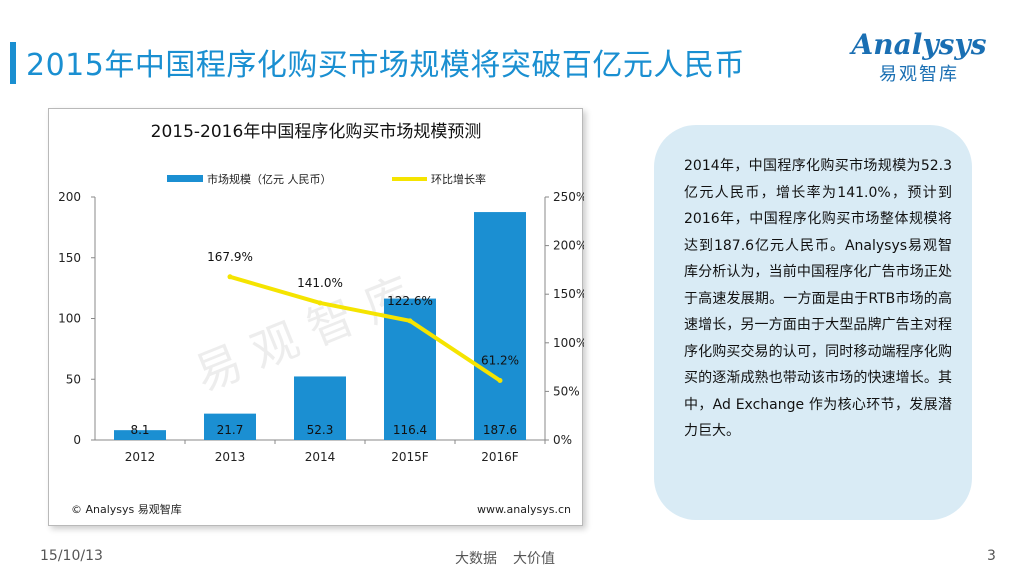  What do you see at coordinates (185, 178) in the screenshot?
I see `legend-bar-swatch` at bounding box center [185, 178].